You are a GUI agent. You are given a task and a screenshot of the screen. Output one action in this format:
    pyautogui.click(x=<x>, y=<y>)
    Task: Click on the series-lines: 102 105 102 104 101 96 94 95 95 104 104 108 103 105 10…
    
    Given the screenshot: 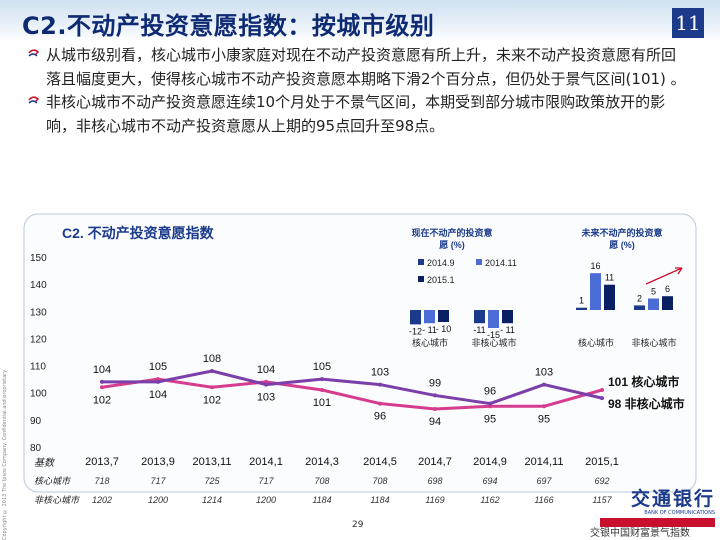 What is the action you would take?
    pyautogui.click(x=348, y=390)
    